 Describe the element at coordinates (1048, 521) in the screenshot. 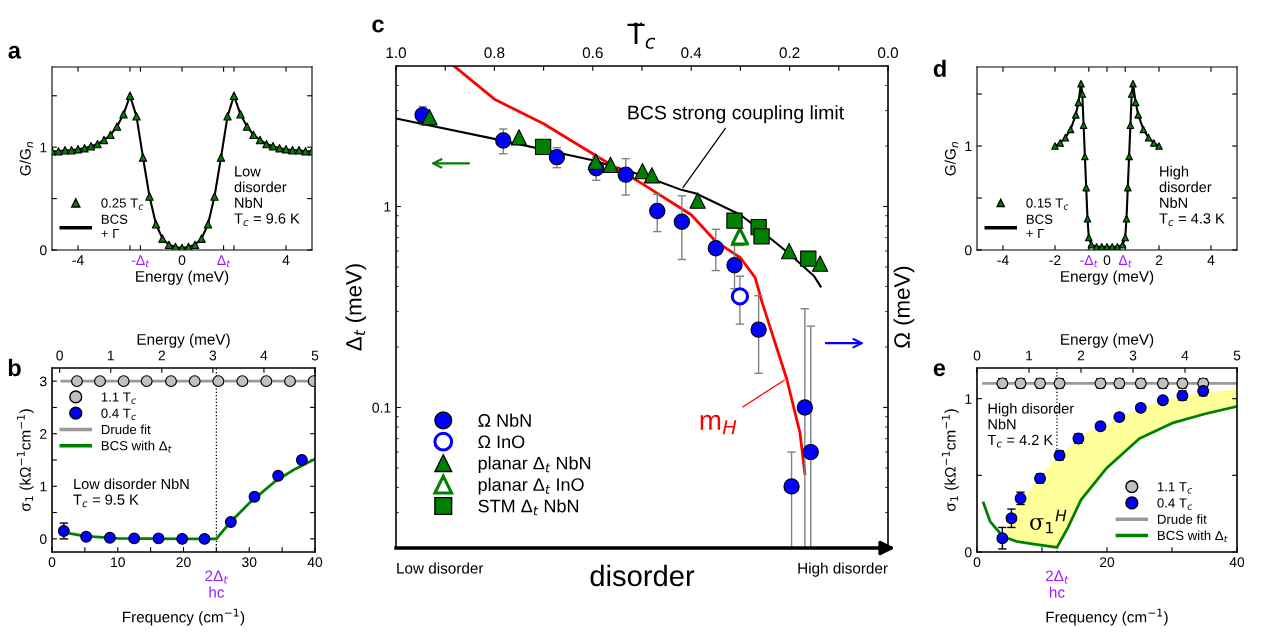

I see `annotation: σ$_{1}$$^{H}$` at that location.